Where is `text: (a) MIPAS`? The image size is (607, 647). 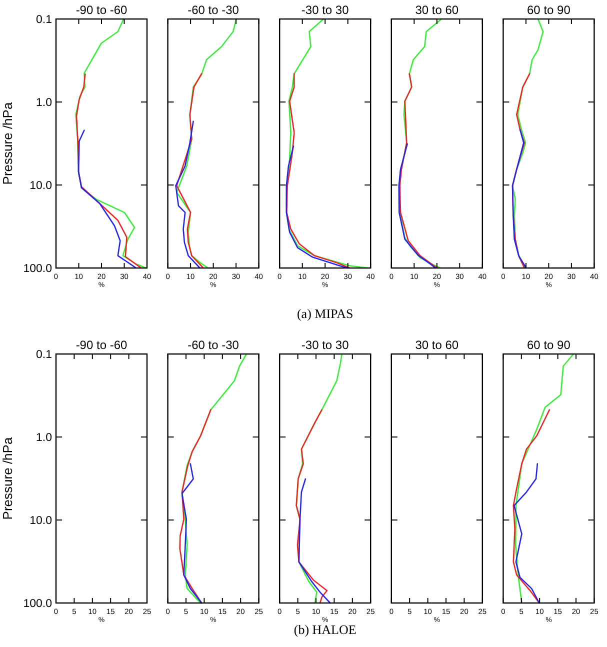
text: (a) MIPAS is located at coordinates (325, 313).